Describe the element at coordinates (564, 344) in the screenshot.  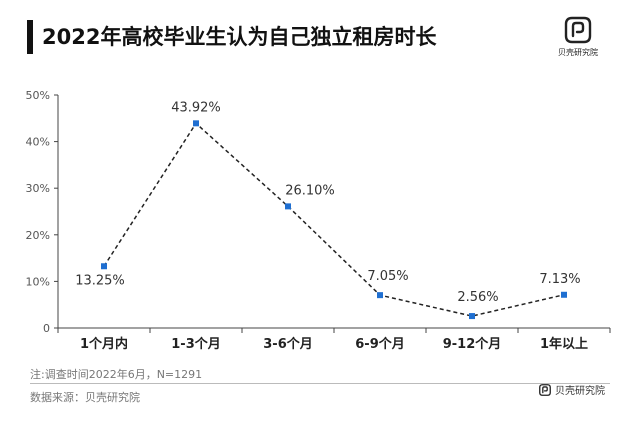
I see `x-tick-label: 1年以上` at that location.